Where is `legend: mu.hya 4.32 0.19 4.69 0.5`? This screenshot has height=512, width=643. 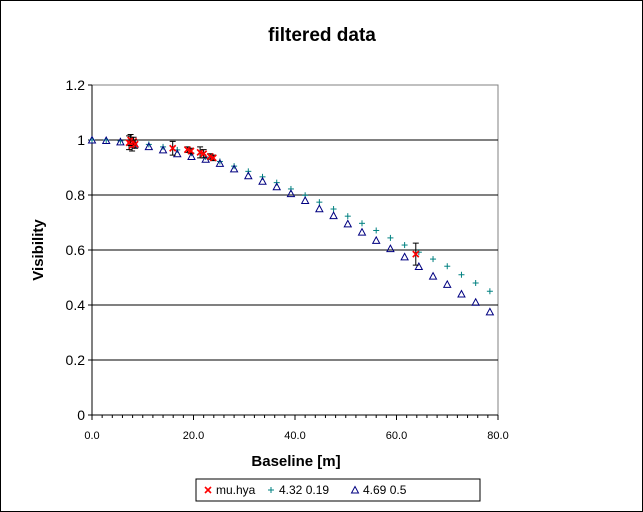
legend: mu.hya 4.32 0.19 4.69 0.5 is located at coordinates (338, 490).